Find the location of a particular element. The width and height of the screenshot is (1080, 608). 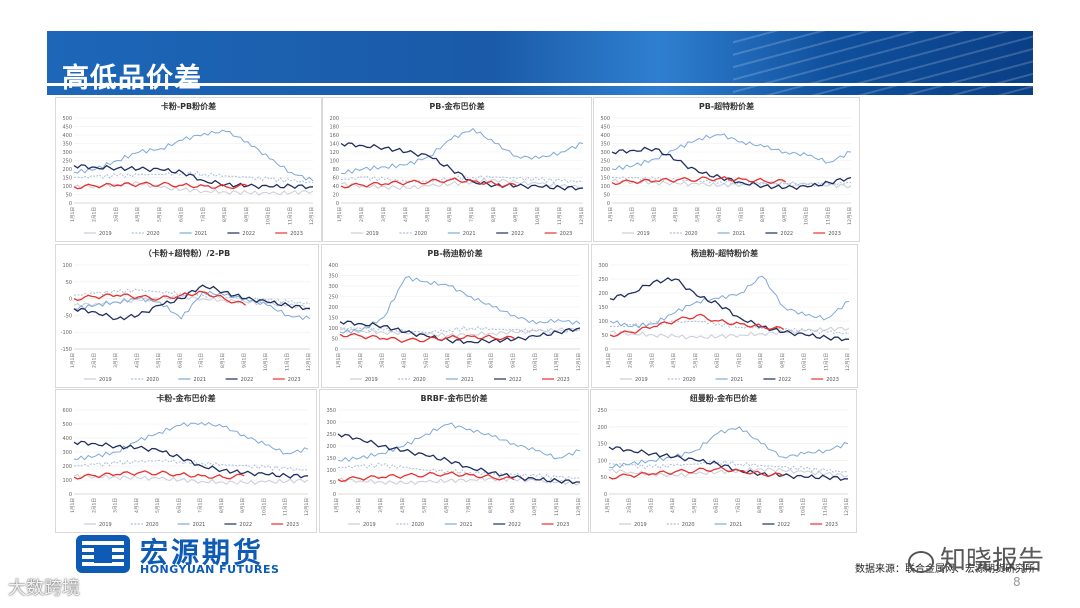

y-tick-label: 80 is located at coordinates (336, 170).